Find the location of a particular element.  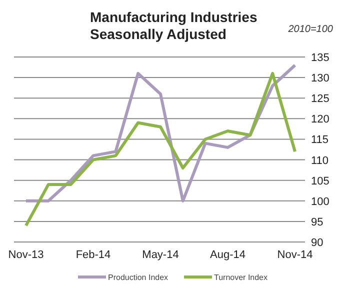

chart-title: Manufacturing Industries Seasonally Adjusted is located at coordinates (174, 25).